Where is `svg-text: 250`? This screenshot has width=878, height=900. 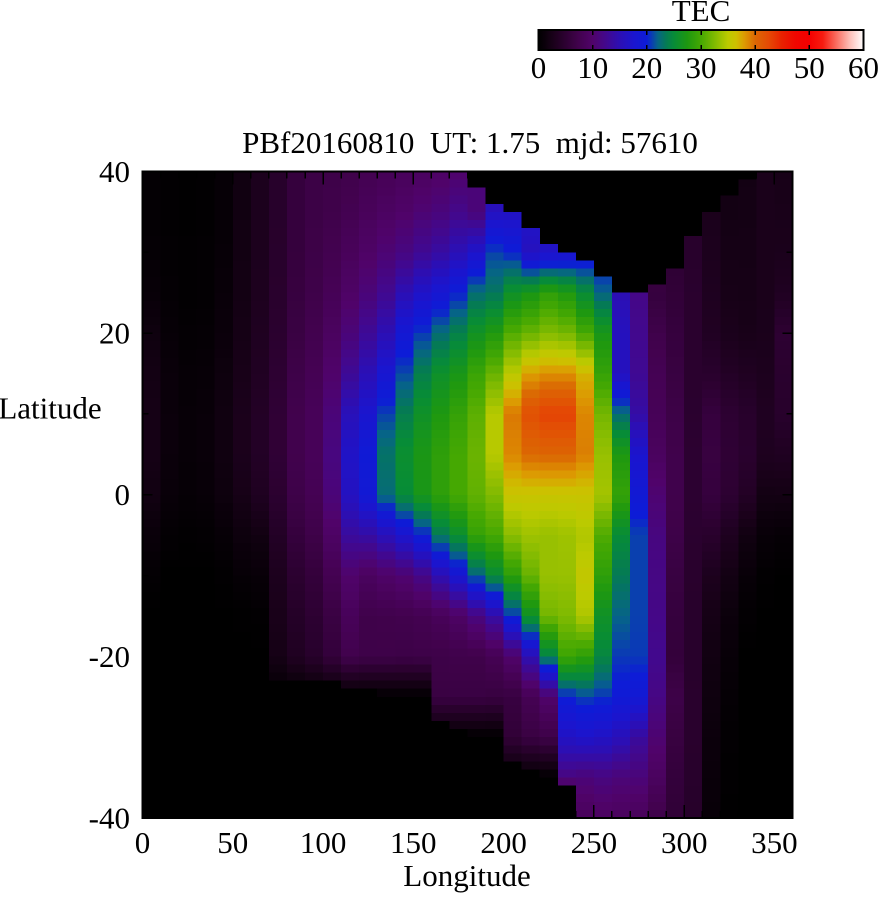
svg-text: 250 is located at coordinates (594, 842).